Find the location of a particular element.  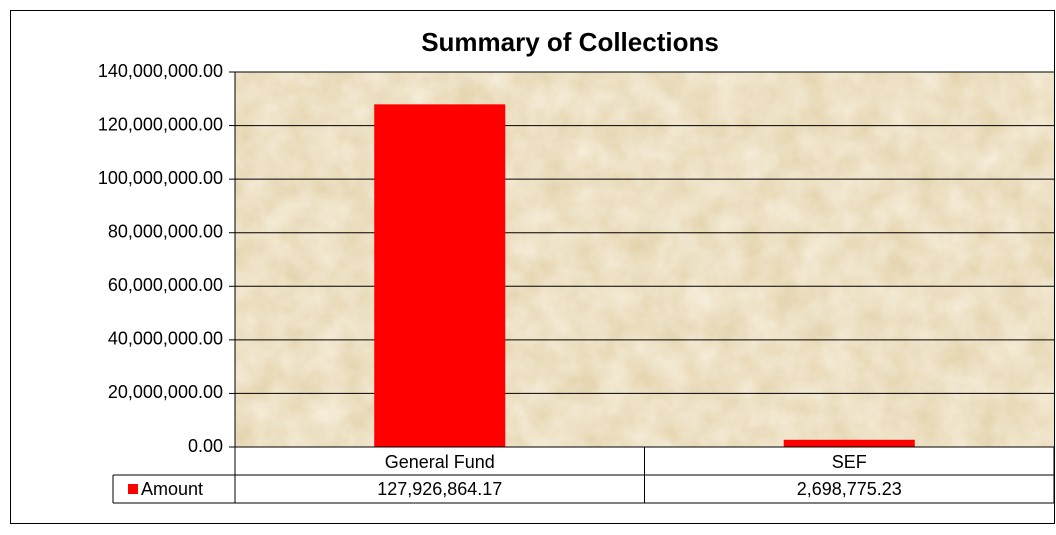

y-tick-label: 100,000,000.00 is located at coordinates (160, 178).